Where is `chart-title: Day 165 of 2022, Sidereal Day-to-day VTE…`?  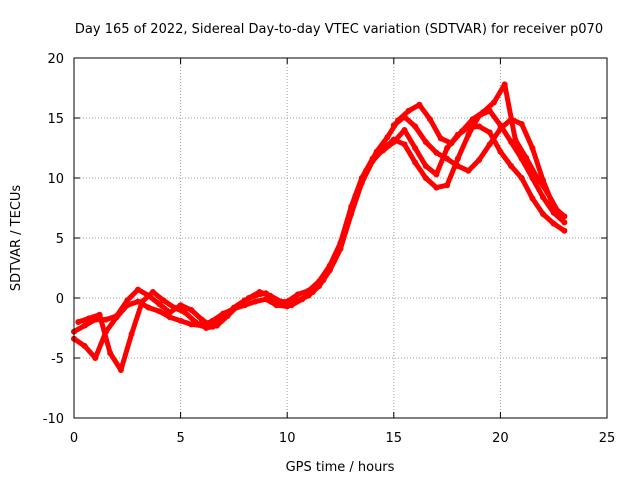
chart-title: Day 165 of 2022, Sidereal Day-to-day VTE… is located at coordinates (339, 29).